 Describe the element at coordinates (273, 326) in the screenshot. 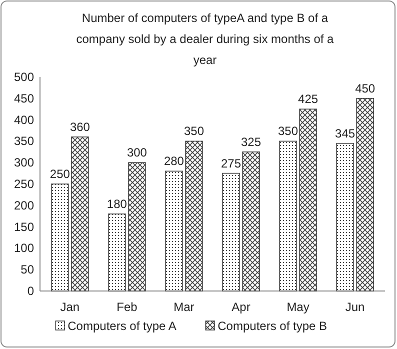

I see `legend-label: Computers of type B` at that location.